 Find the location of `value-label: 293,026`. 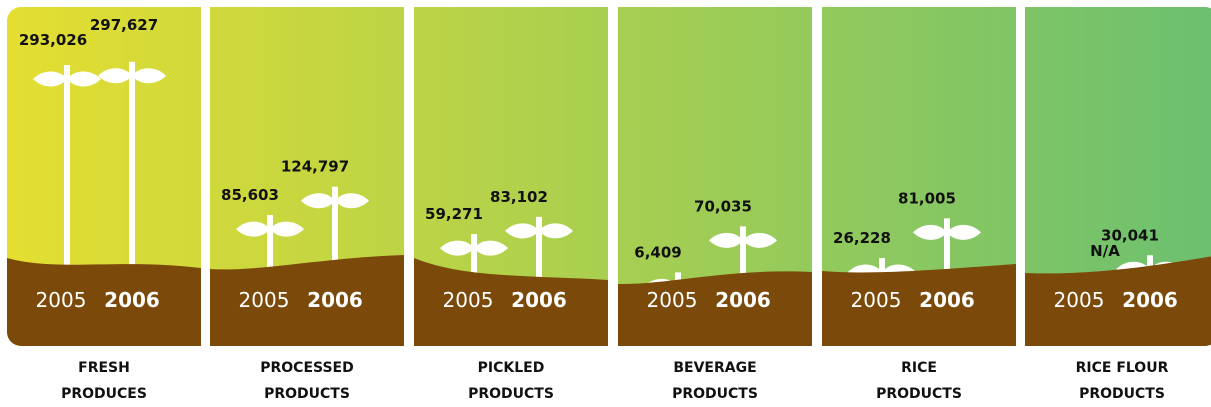

value-label: 293,026 is located at coordinates (53, 40).